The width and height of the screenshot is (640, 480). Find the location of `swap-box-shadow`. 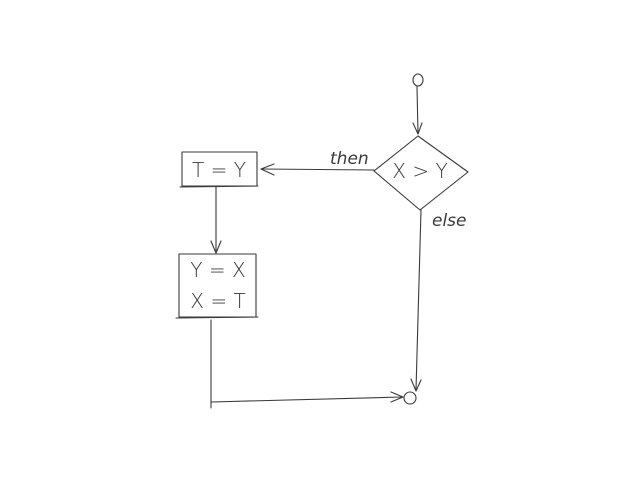

swap-box-shadow is located at coordinates (217, 317).